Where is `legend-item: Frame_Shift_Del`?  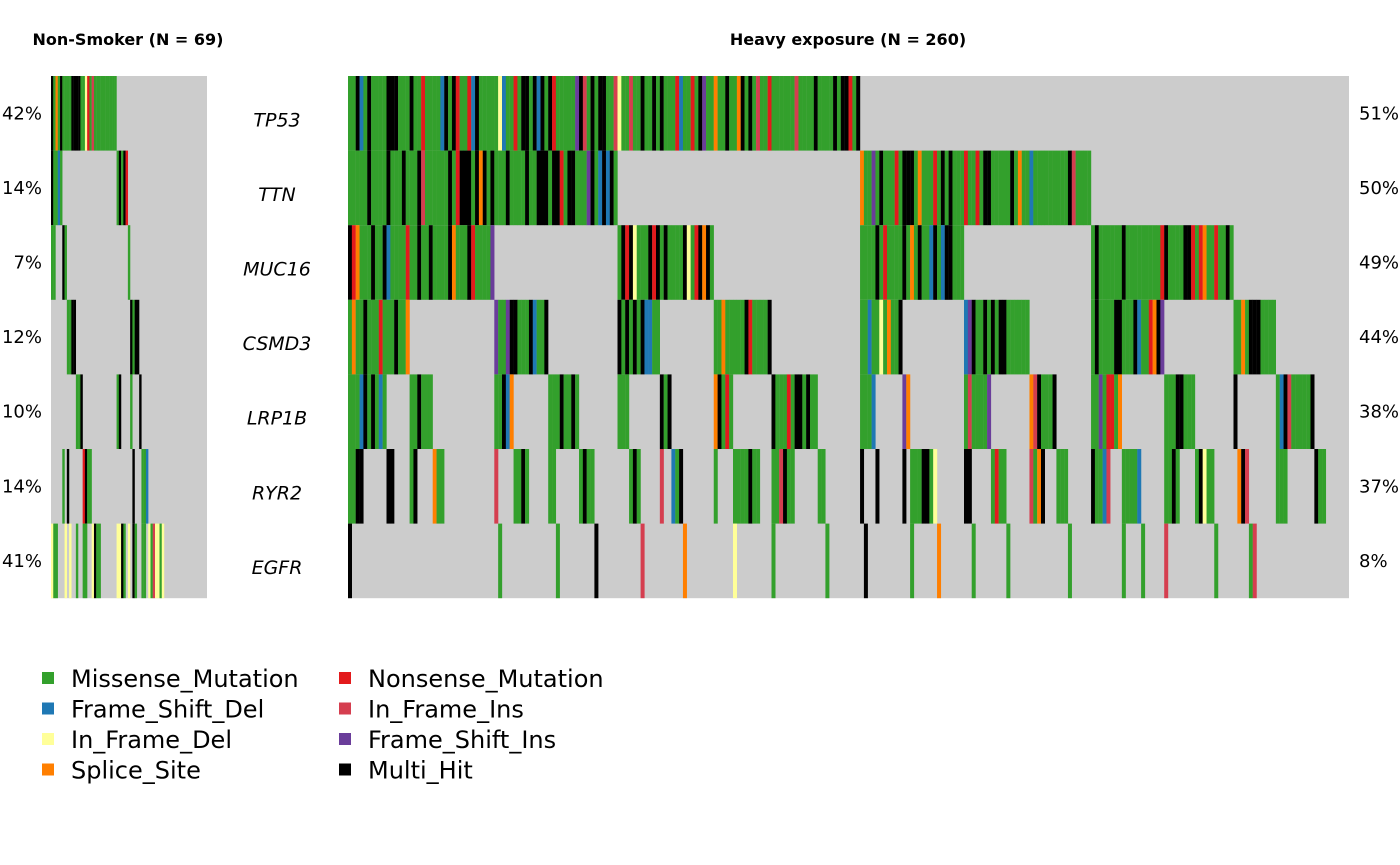
legend-item: Frame_Shift_Del is located at coordinates (153, 710).